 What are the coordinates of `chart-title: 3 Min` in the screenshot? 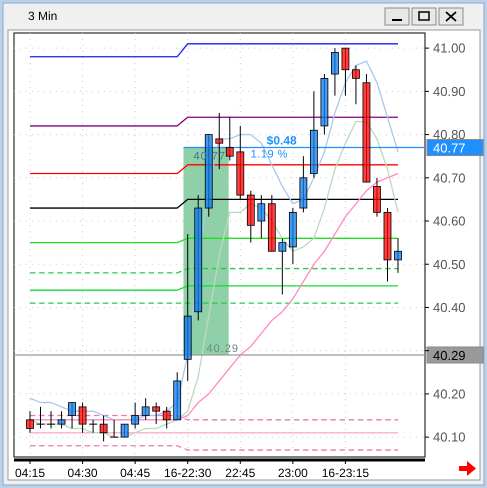 It's located at (43, 16).